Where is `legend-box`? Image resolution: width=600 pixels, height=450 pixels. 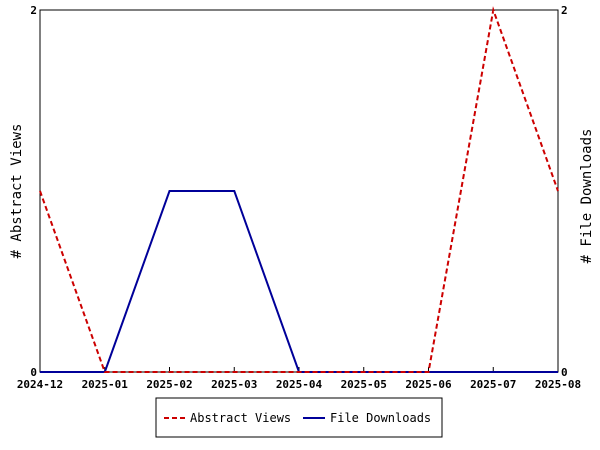
legend-box is located at coordinates (299, 417).